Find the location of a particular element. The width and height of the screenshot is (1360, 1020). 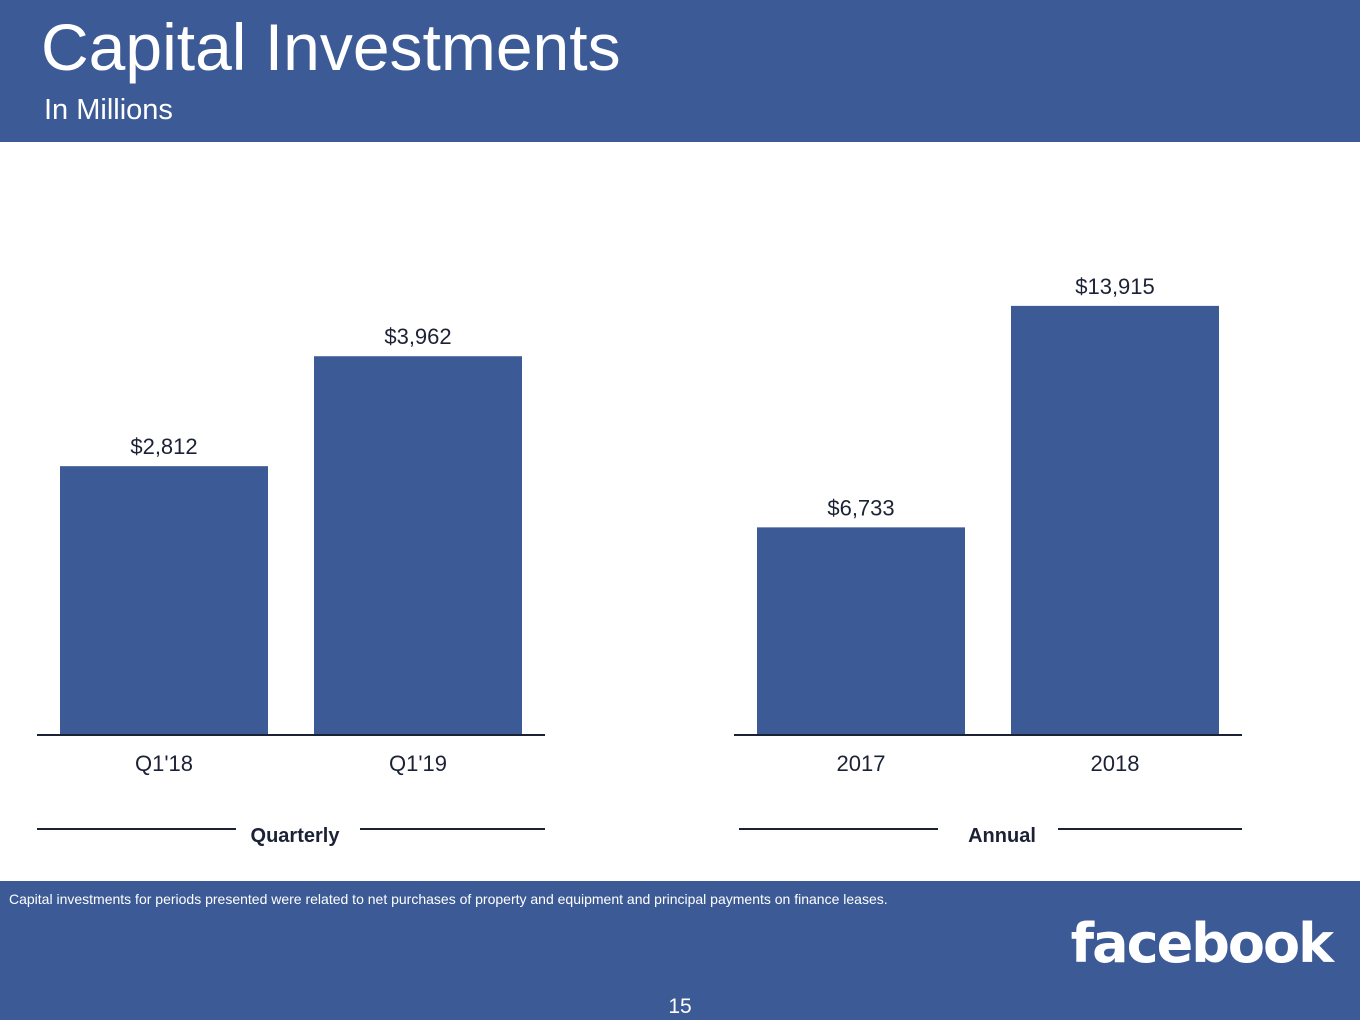

value-label-0-0: $2,812 is located at coordinates (163, 446).